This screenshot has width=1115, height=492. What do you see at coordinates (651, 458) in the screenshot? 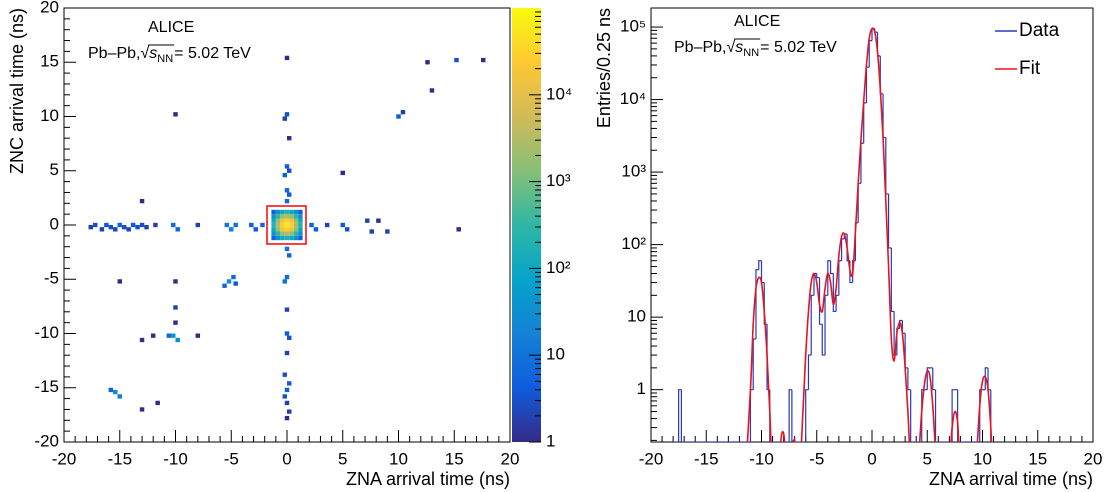
I see `x-tick-label: -20` at bounding box center [651, 458].